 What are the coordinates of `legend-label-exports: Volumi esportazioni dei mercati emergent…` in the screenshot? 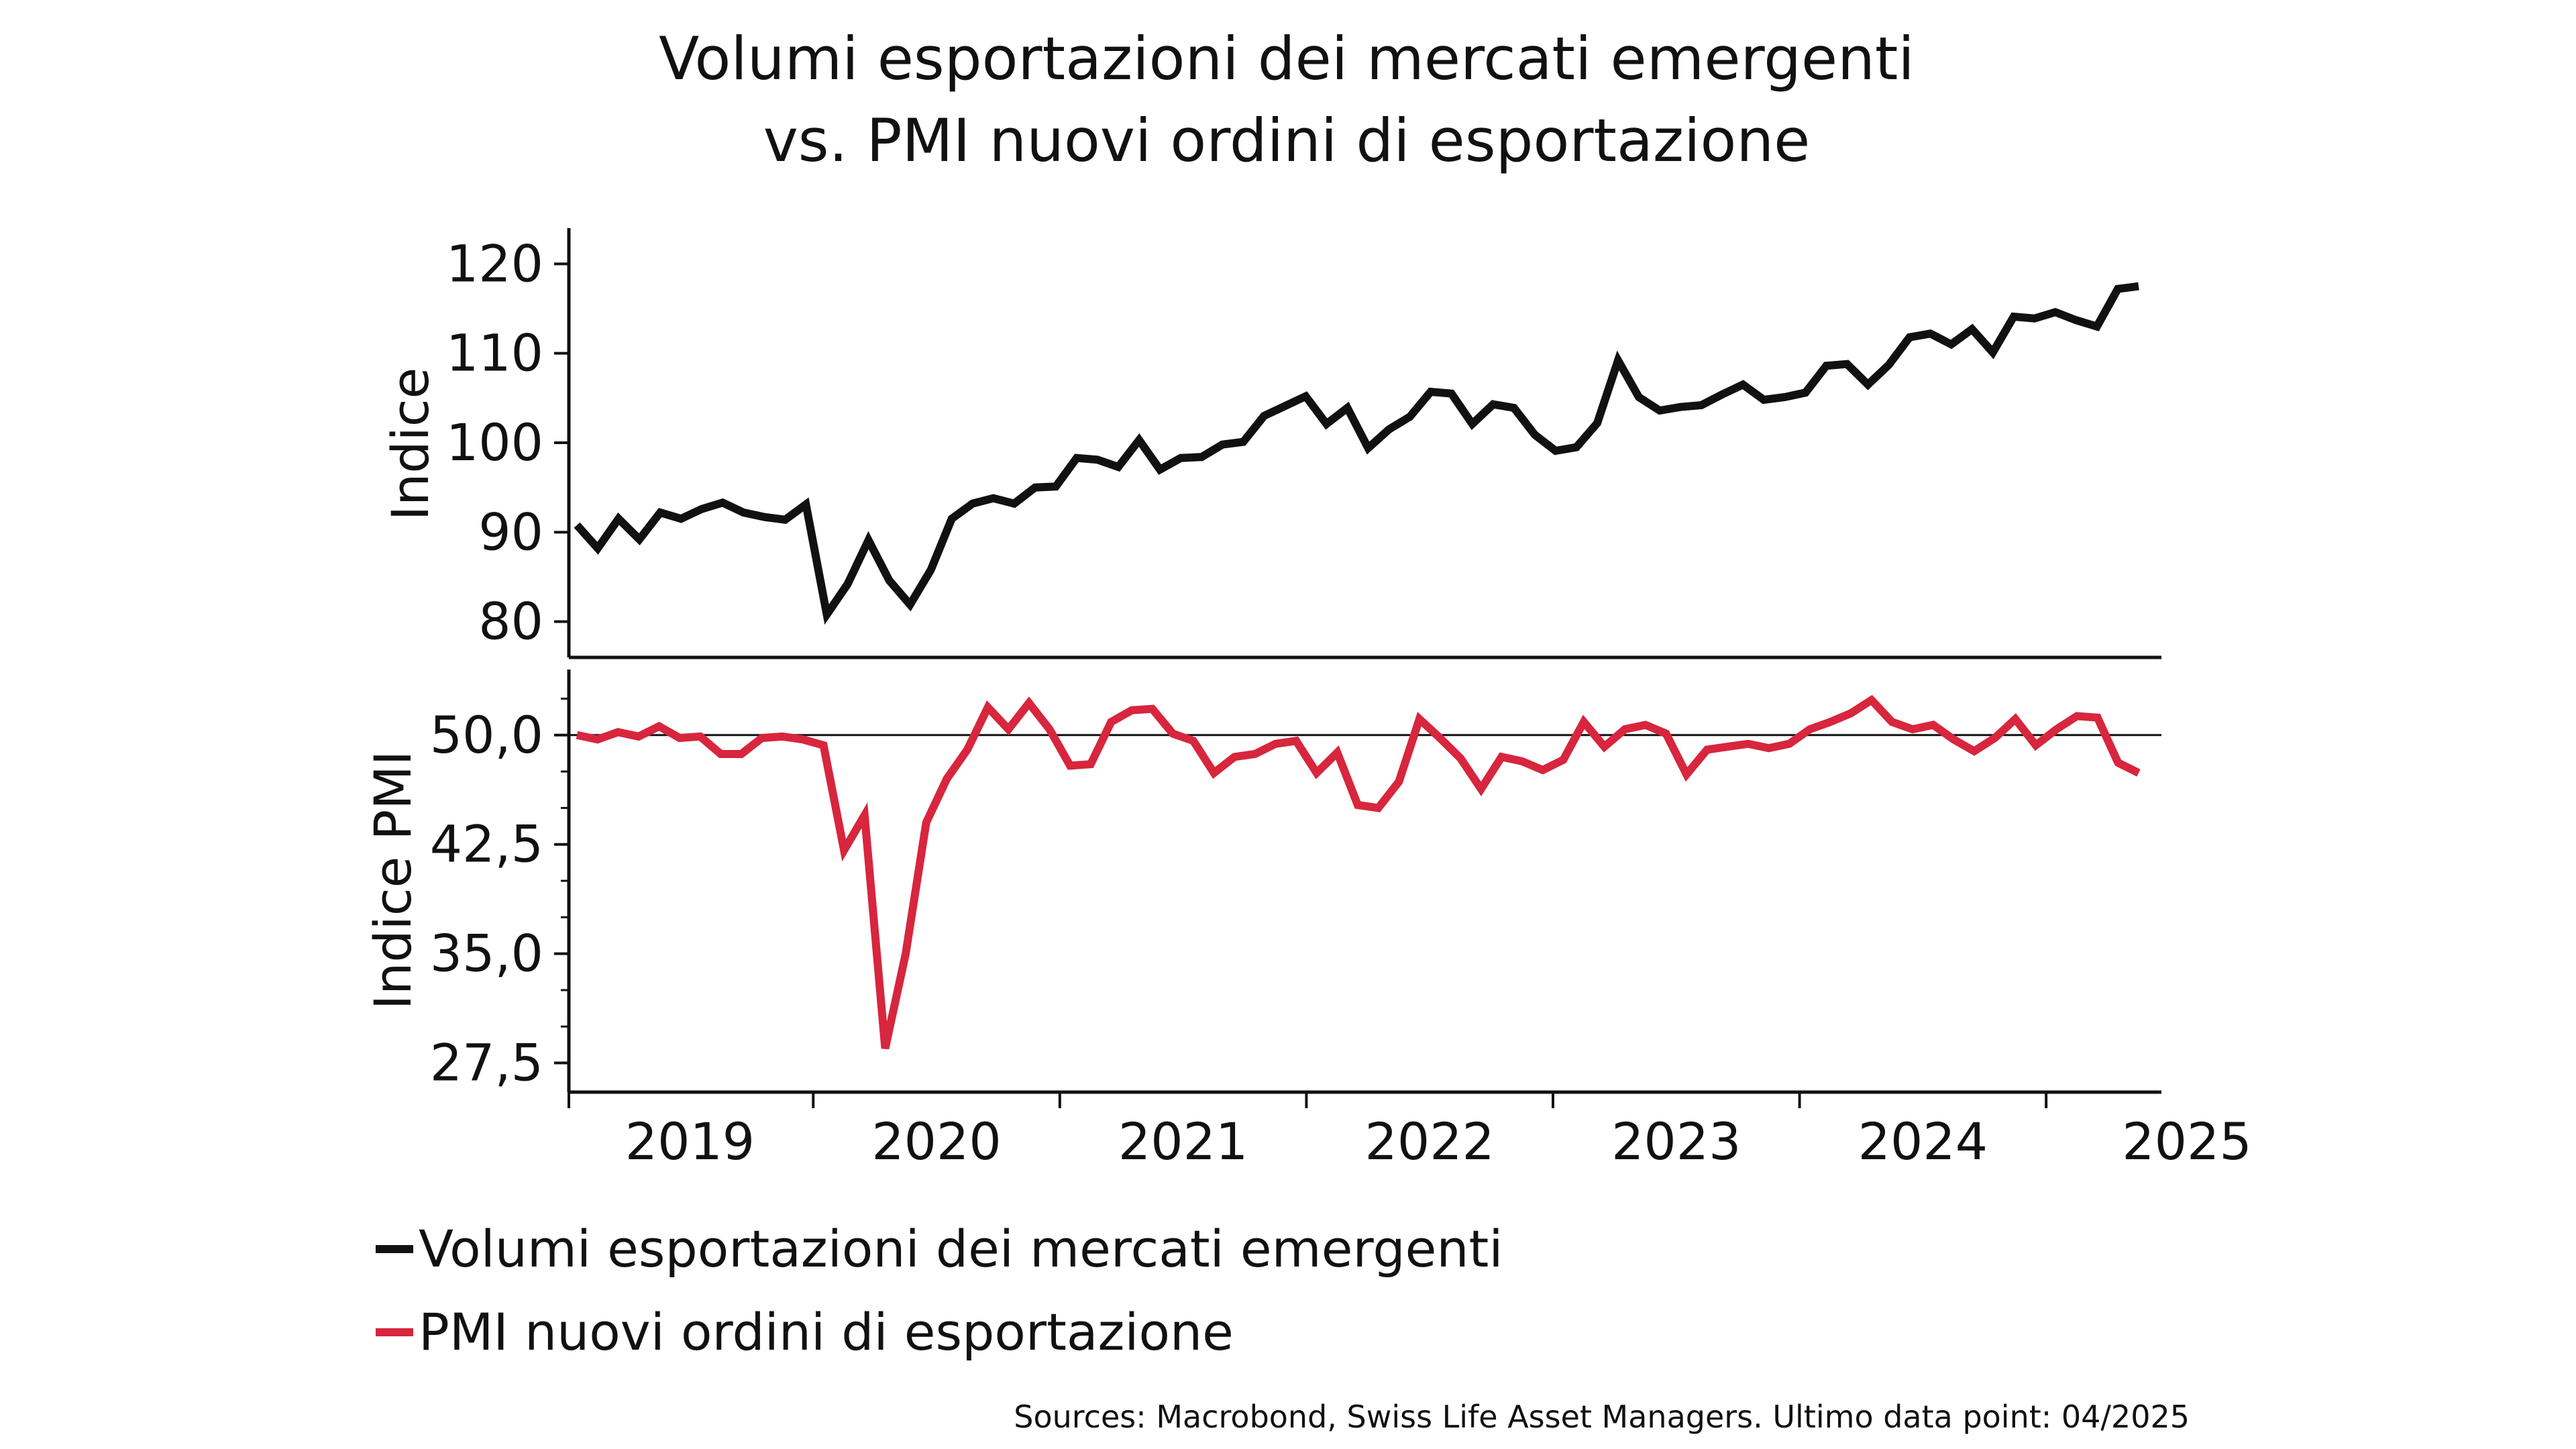 It's located at (961, 1249).